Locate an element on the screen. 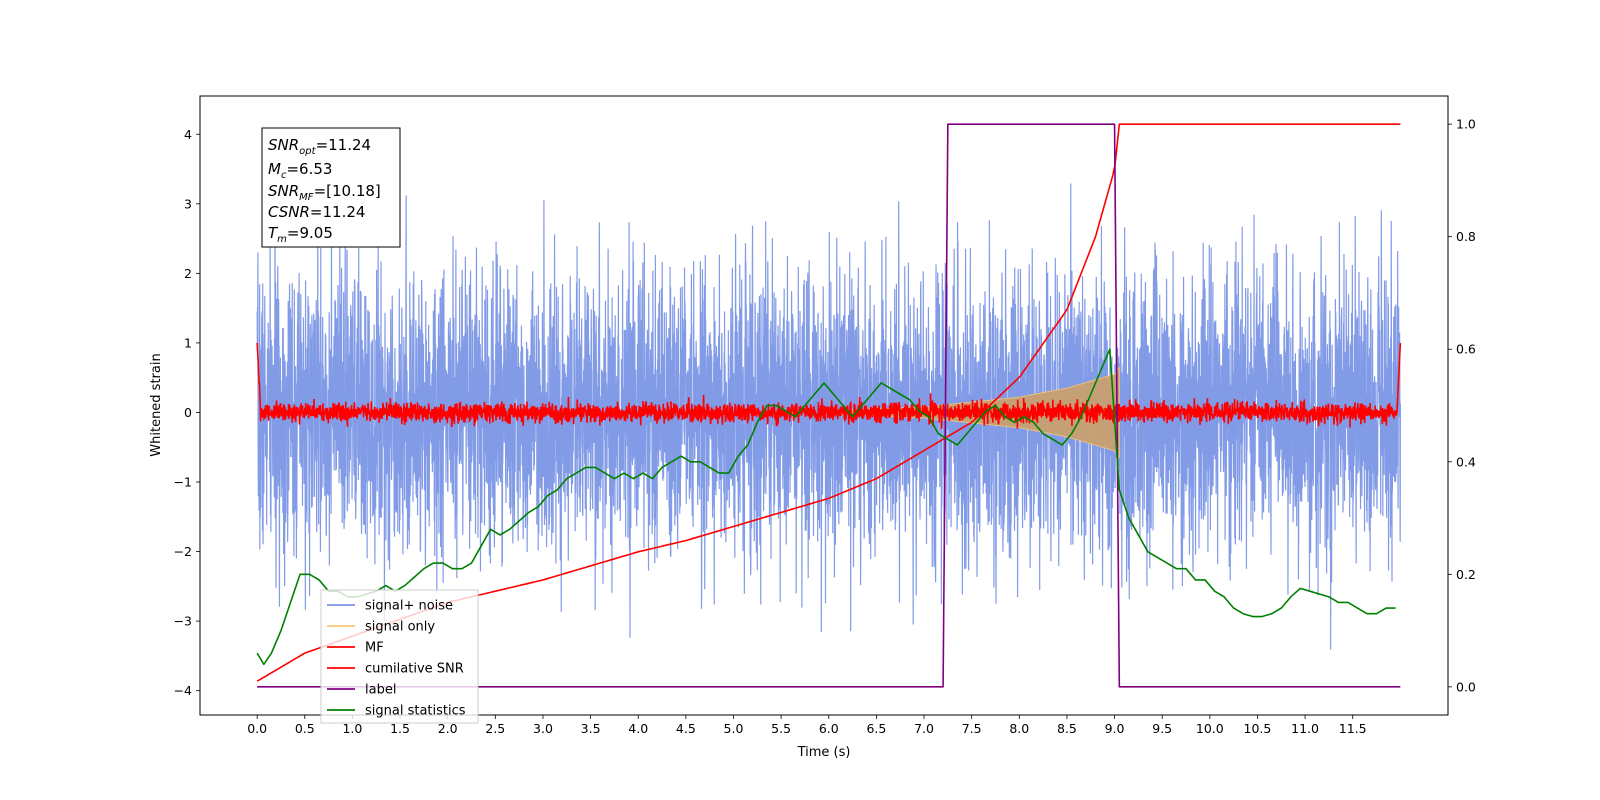 This screenshot has height=800, width=1600. annotation-csnr: CSNR=11.24 is located at coordinates (316, 212).